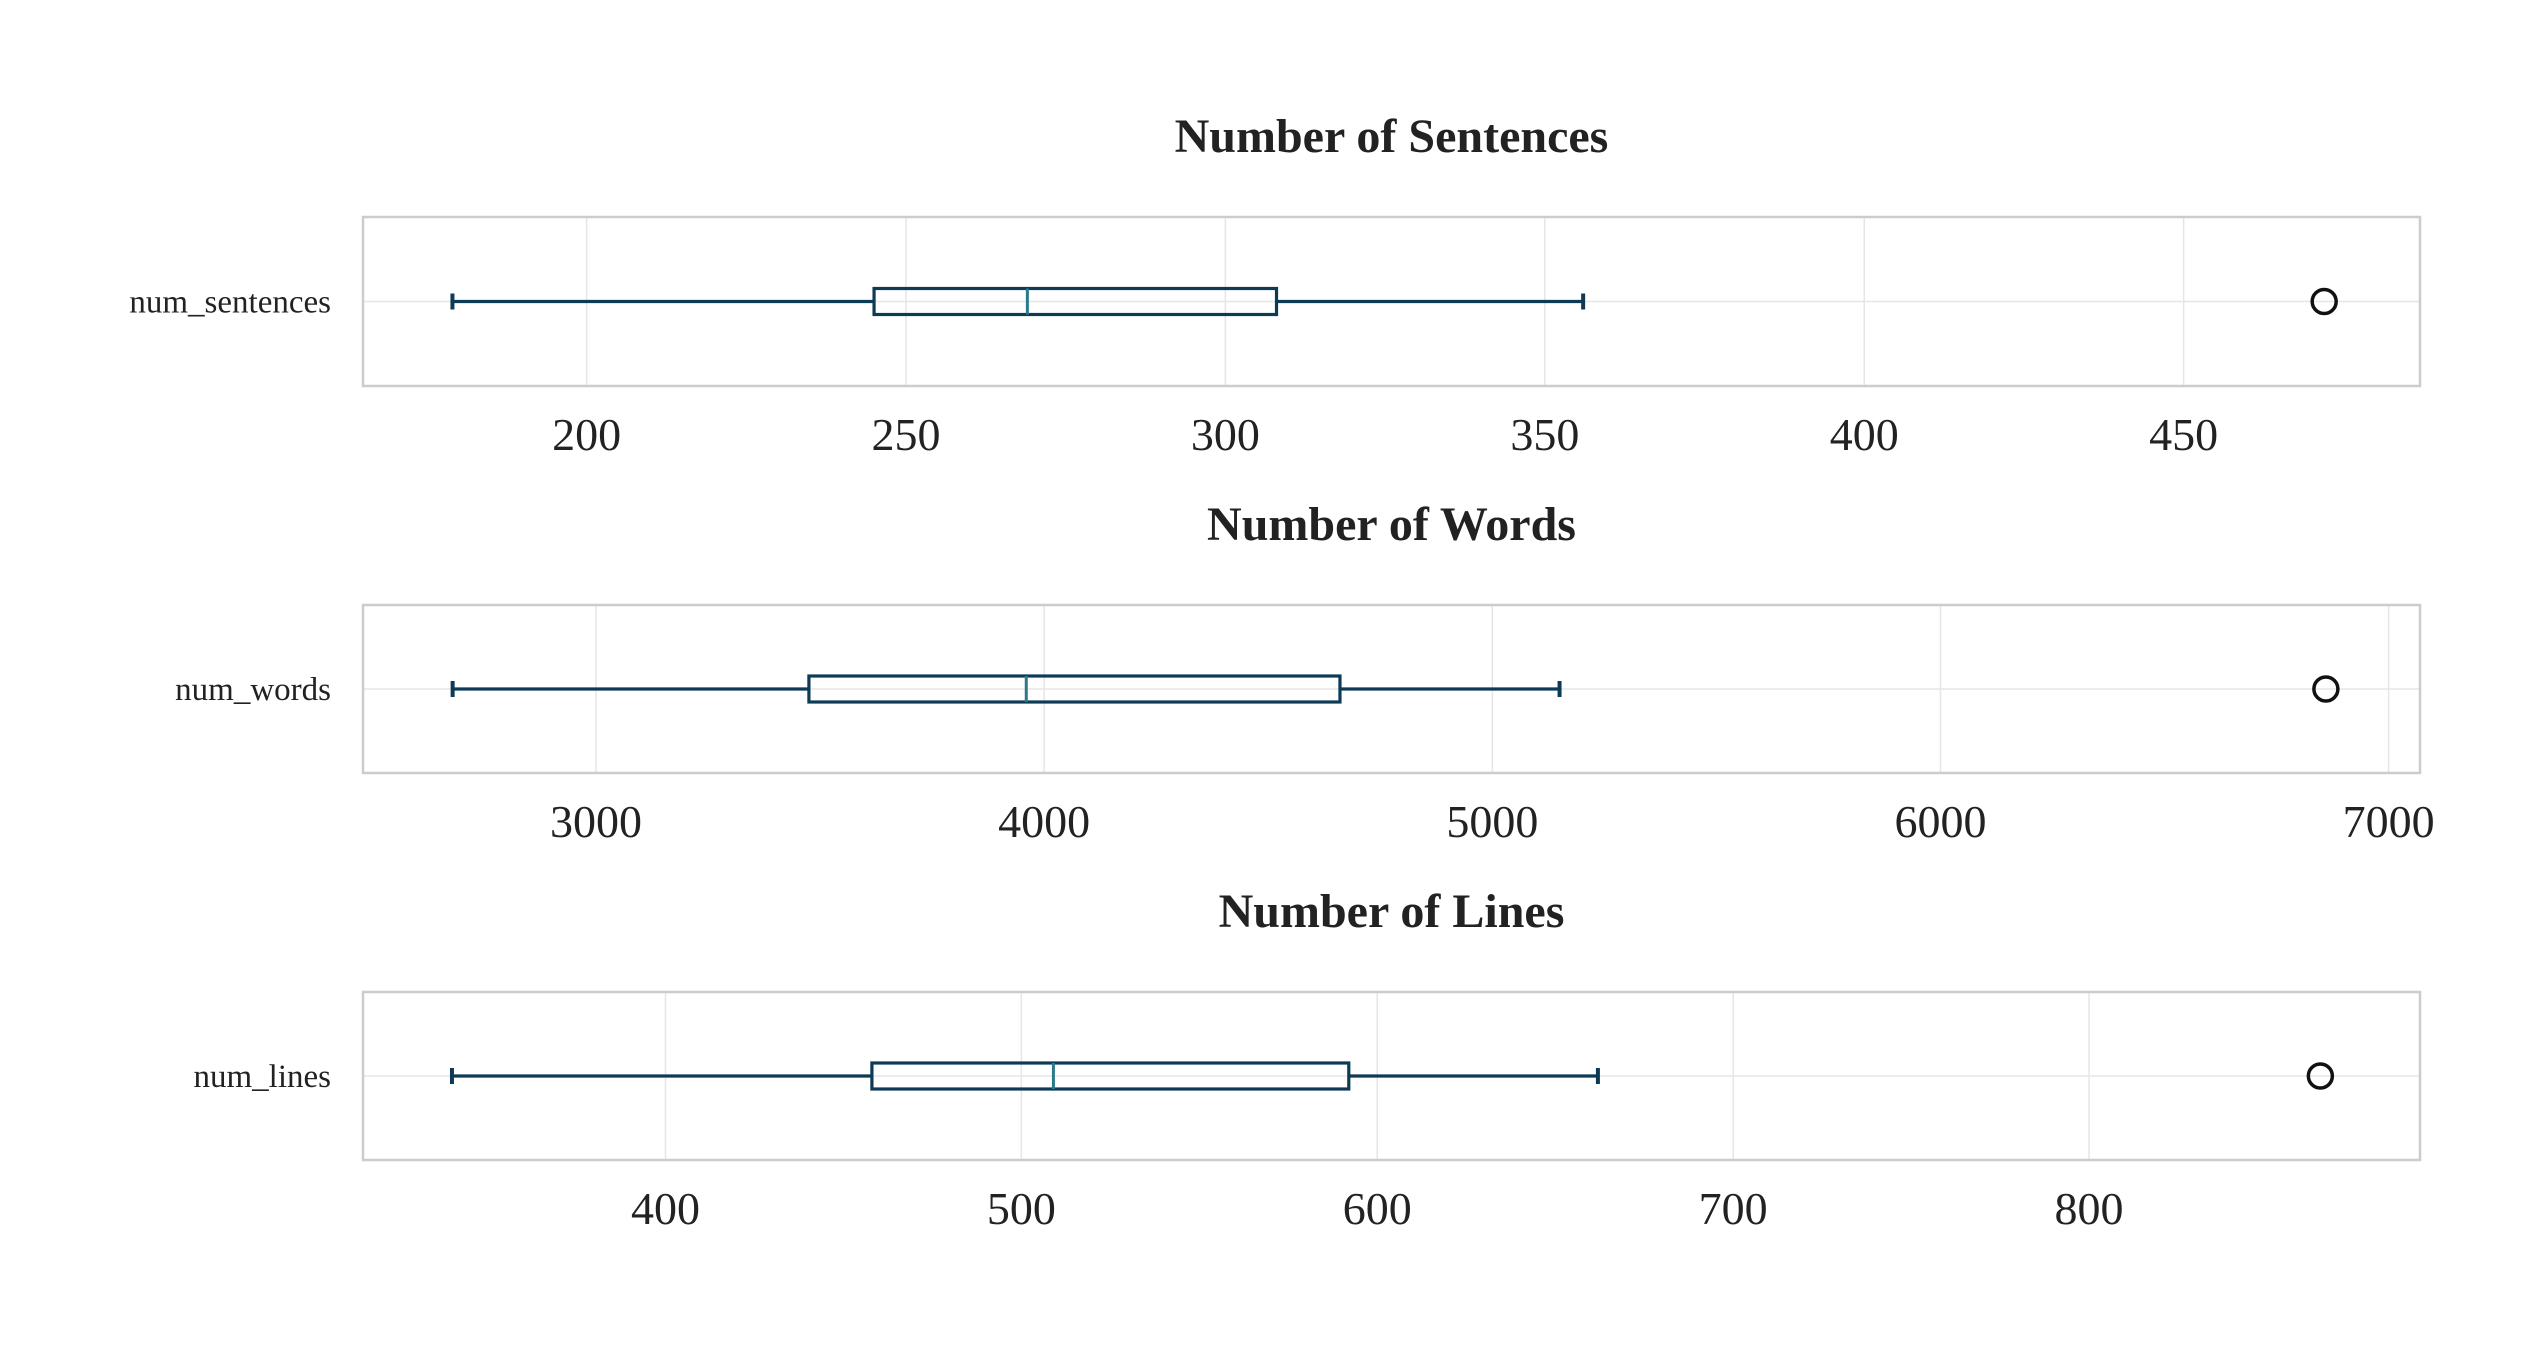 This screenshot has width=2547, height=1350. What do you see at coordinates (1377, 1208) in the screenshot?
I see `x-tick-label: 600` at bounding box center [1377, 1208].